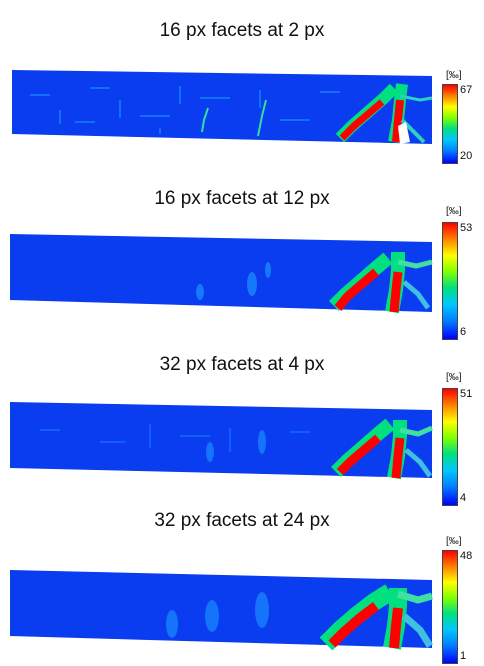 This screenshot has height=666, width=484. I want to click on colorbar-min-label: 4, so click(463, 498).